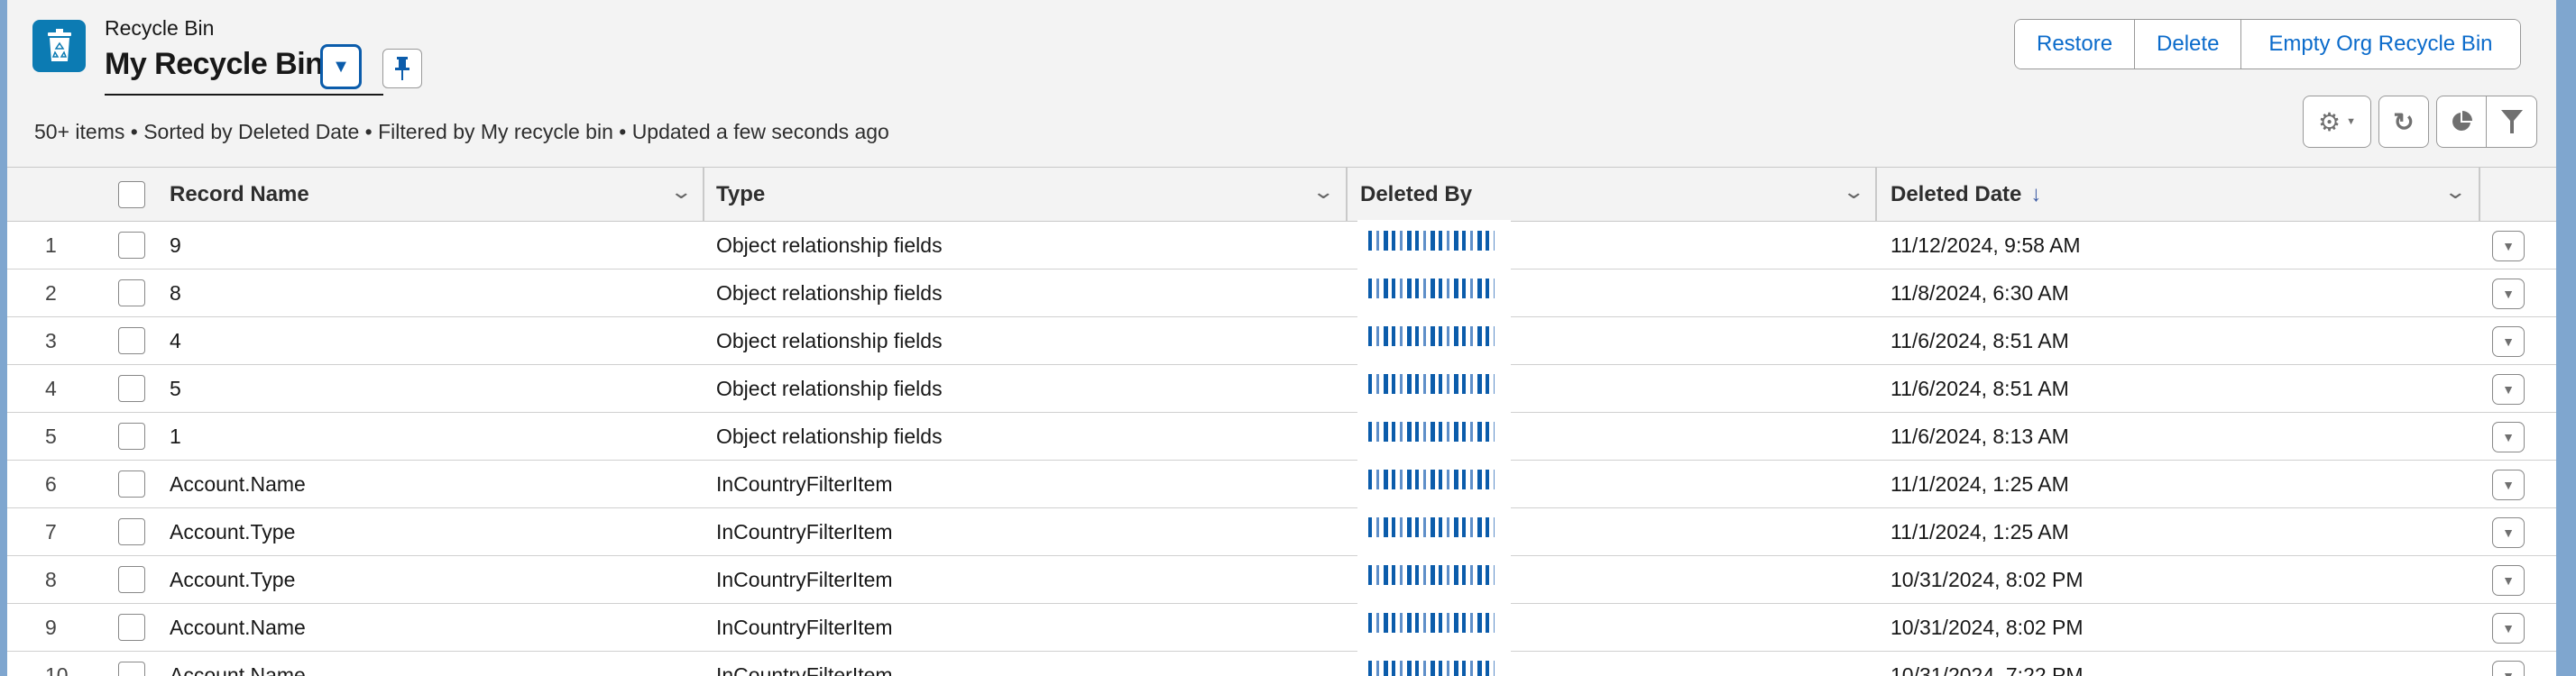 This screenshot has height=676, width=2576. Describe the element at coordinates (175, 436) in the screenshot. I see `record-name-link: 1` at that location.